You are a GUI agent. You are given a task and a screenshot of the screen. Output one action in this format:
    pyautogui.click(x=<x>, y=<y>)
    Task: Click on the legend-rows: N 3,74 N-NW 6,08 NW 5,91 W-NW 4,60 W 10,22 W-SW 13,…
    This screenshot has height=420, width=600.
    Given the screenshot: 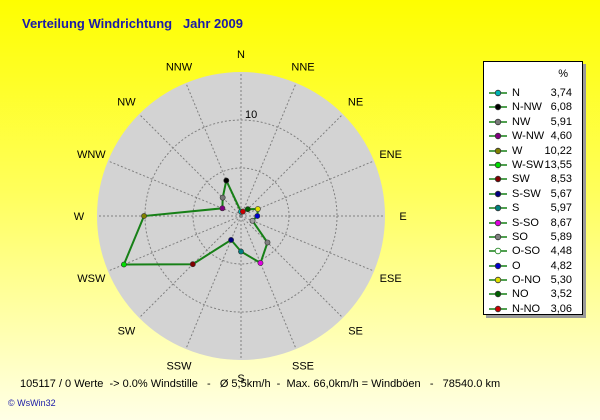 What is the action you would take?
    pyautogui.click(x=533, y=201)
    